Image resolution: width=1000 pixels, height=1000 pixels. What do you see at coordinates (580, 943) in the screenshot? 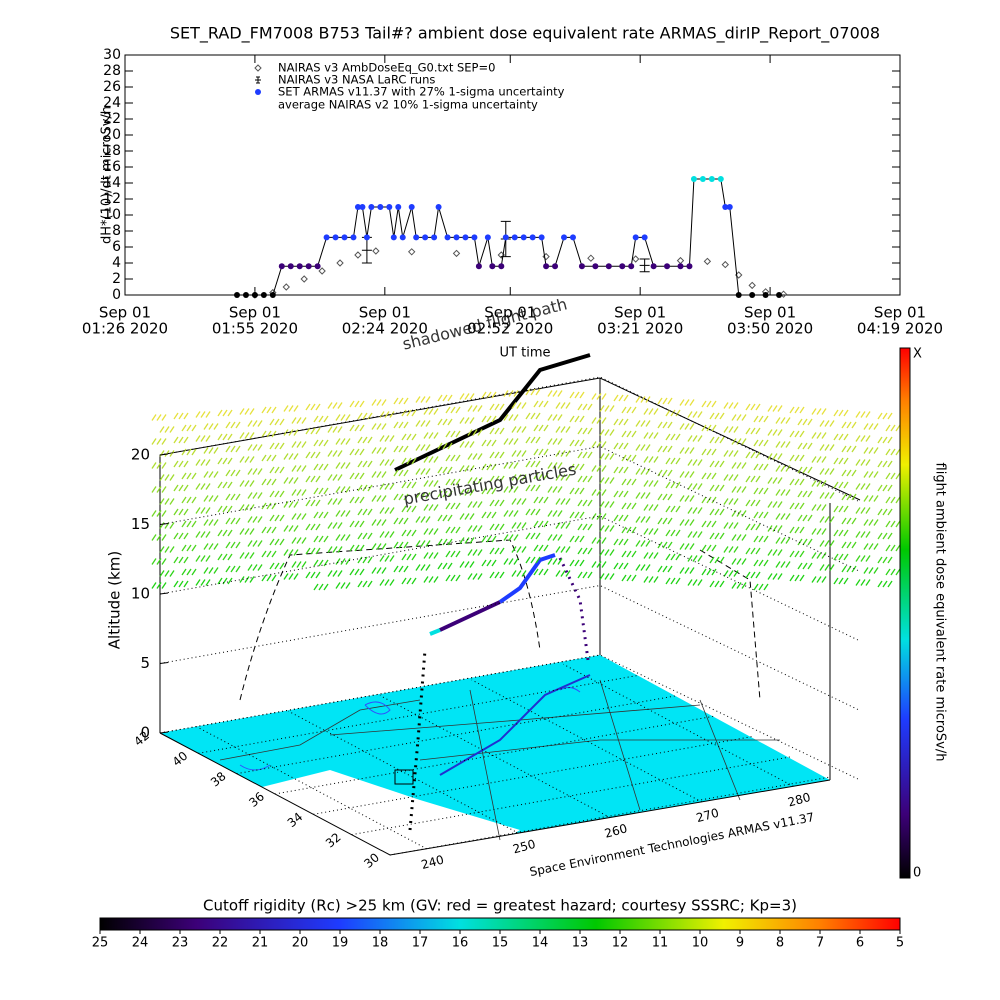
I see `colorbar-tick-label: 13` at bounding box center [580, 943].